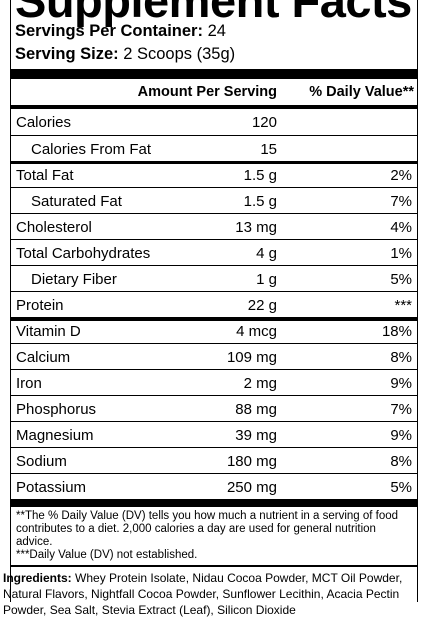  What do you see at coordinates (266, 279) in the screenshot?
I see `amount: 1 g` at bounding box center [266, 279].